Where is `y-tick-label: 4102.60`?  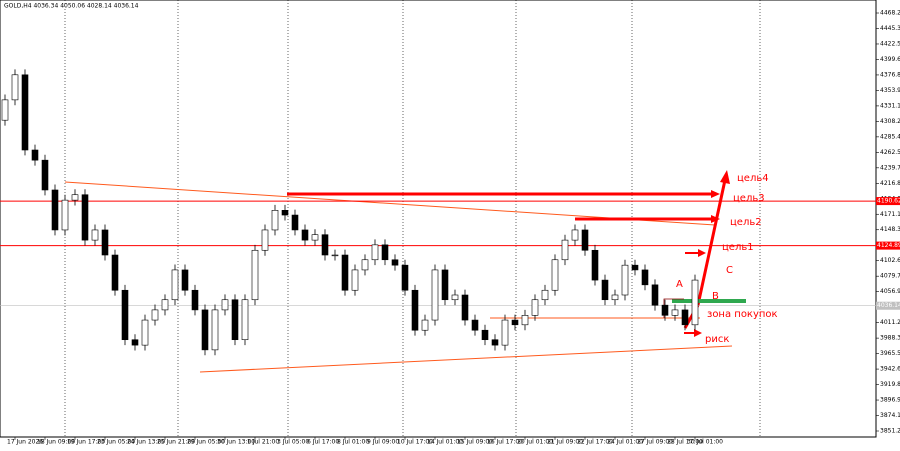 y-tick-label: 4102.60 is located at coordinates (890, 260).